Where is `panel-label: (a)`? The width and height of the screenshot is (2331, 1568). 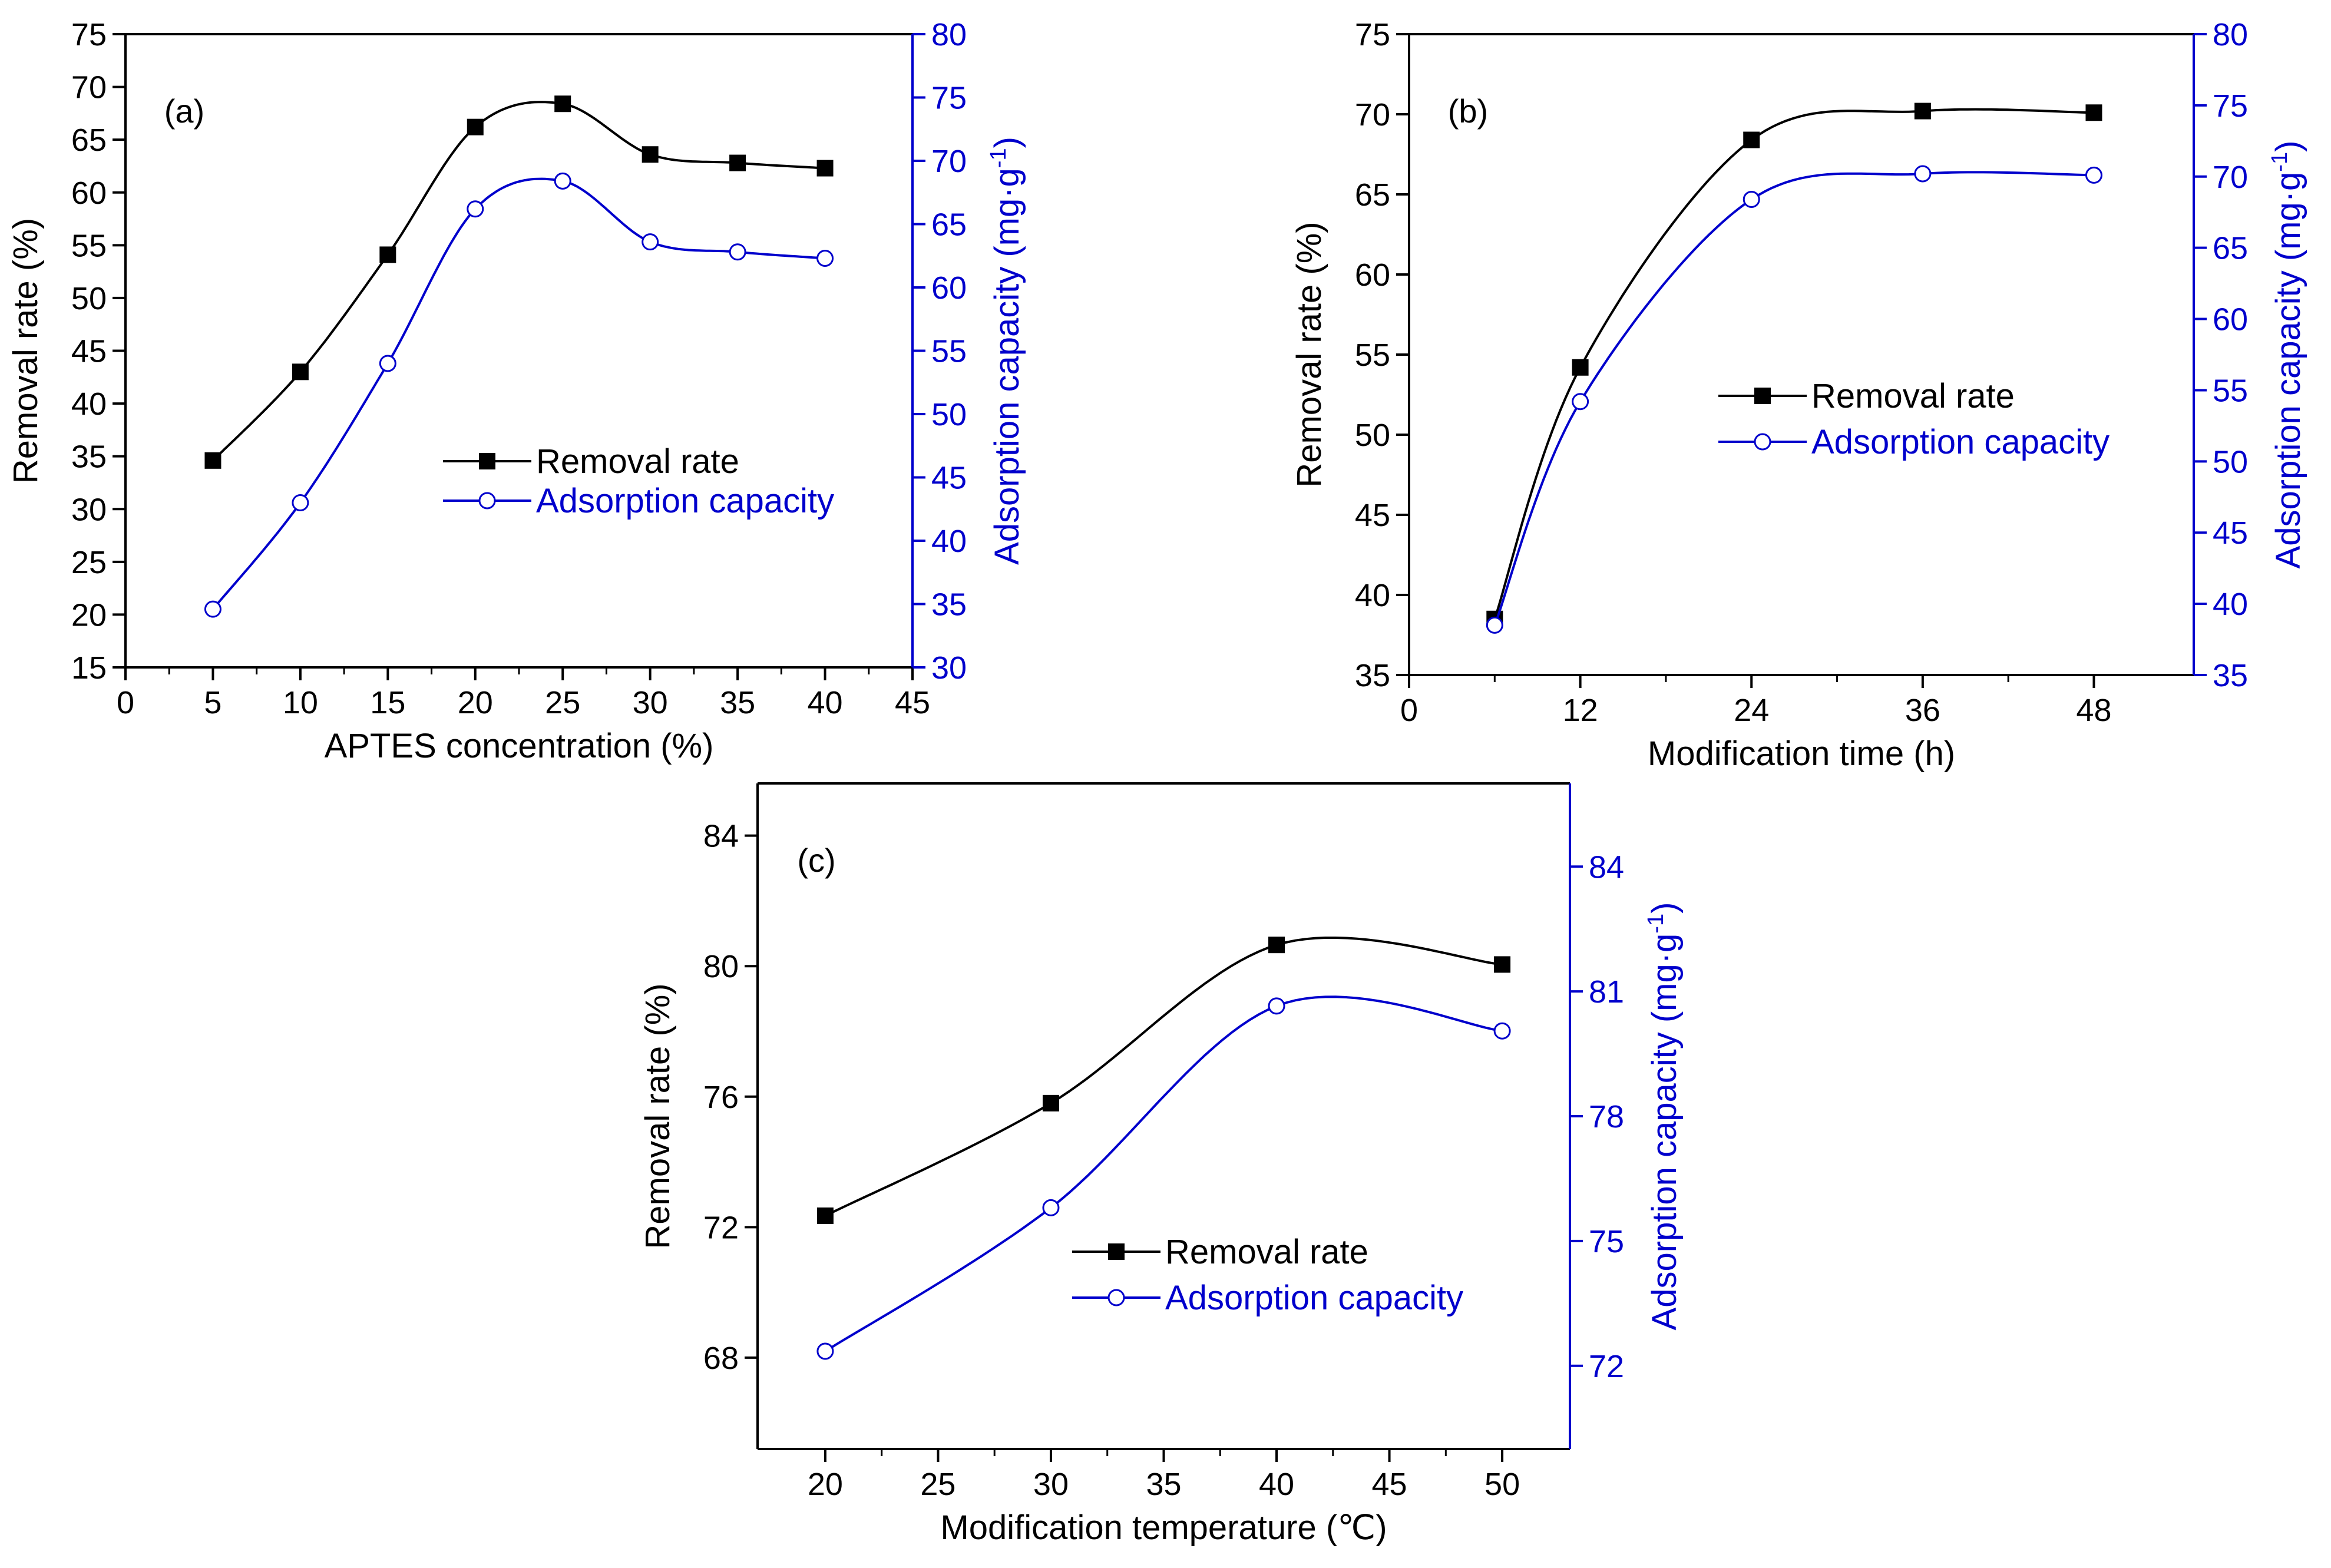 panel-label: (a) is located at coordinates (184, 111).